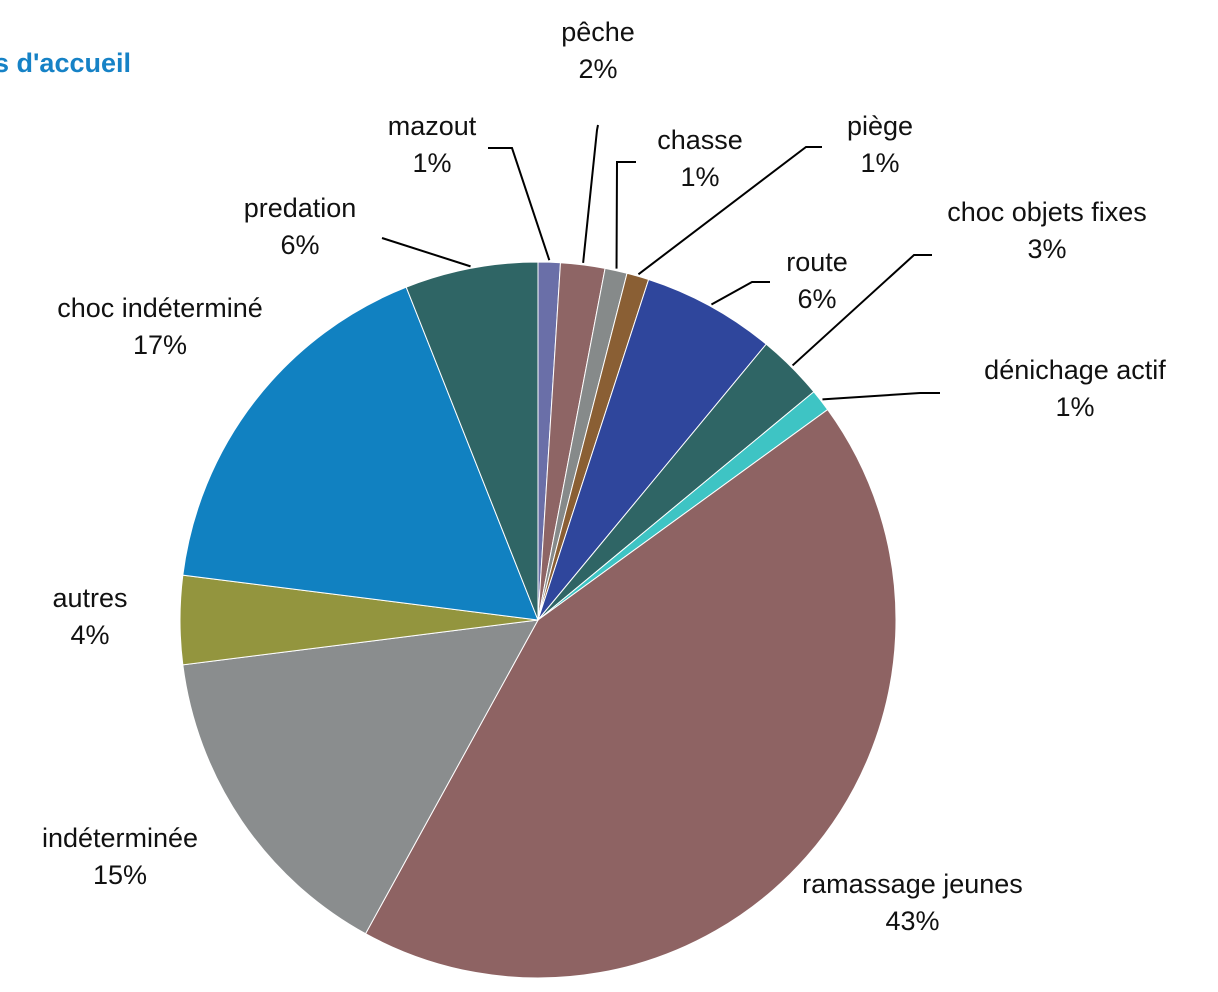  I want to click on slice-label: choc indéterminé 17%, so click(160, 327).